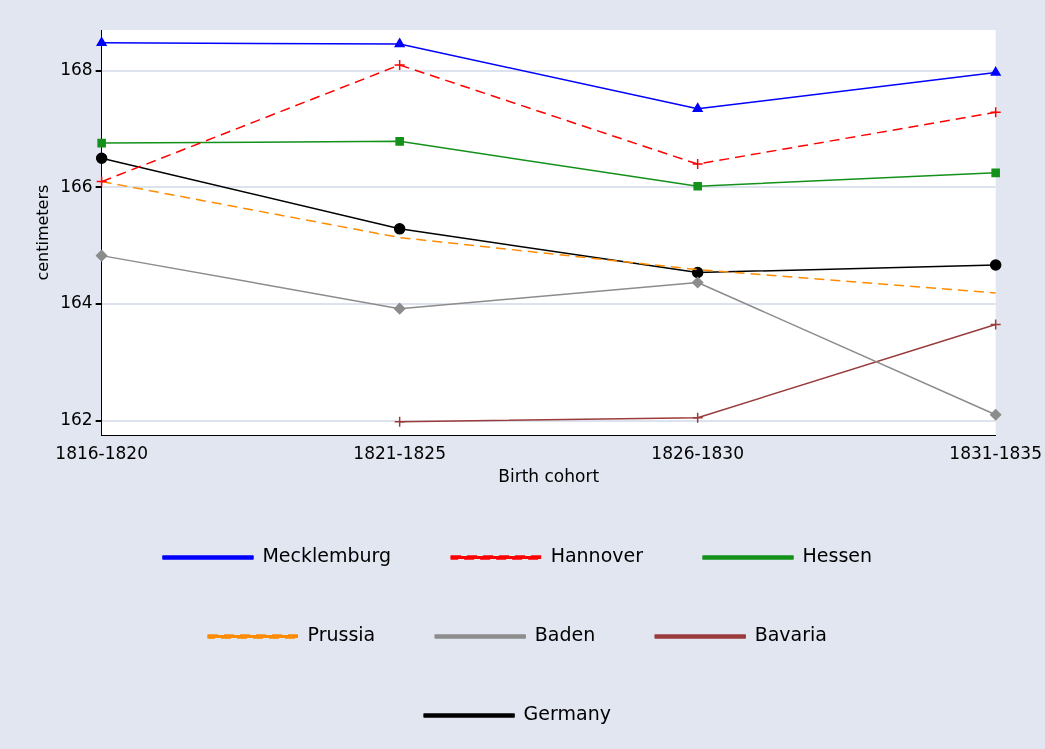 The image size is (1045, 749). Describe the element at coordinates (399, 452) in the screenshot. I see `x-tick-label: 1821-1825` at that location.